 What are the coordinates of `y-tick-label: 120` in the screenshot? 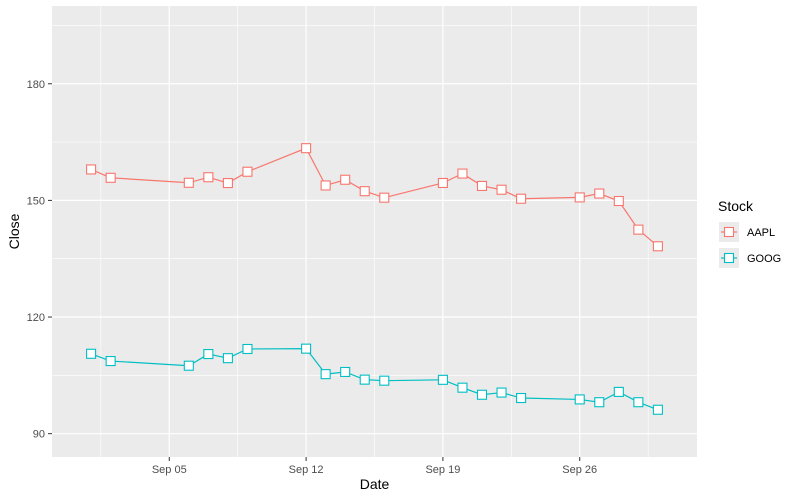 It's located at (36, 318).